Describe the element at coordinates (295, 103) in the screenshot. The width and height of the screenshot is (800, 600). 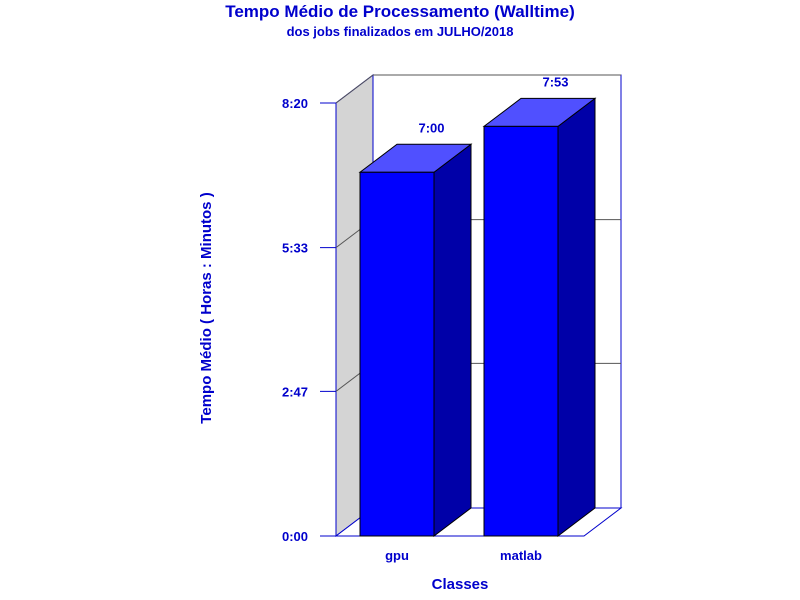
I see `y-tick-label: 8:20` at that location.